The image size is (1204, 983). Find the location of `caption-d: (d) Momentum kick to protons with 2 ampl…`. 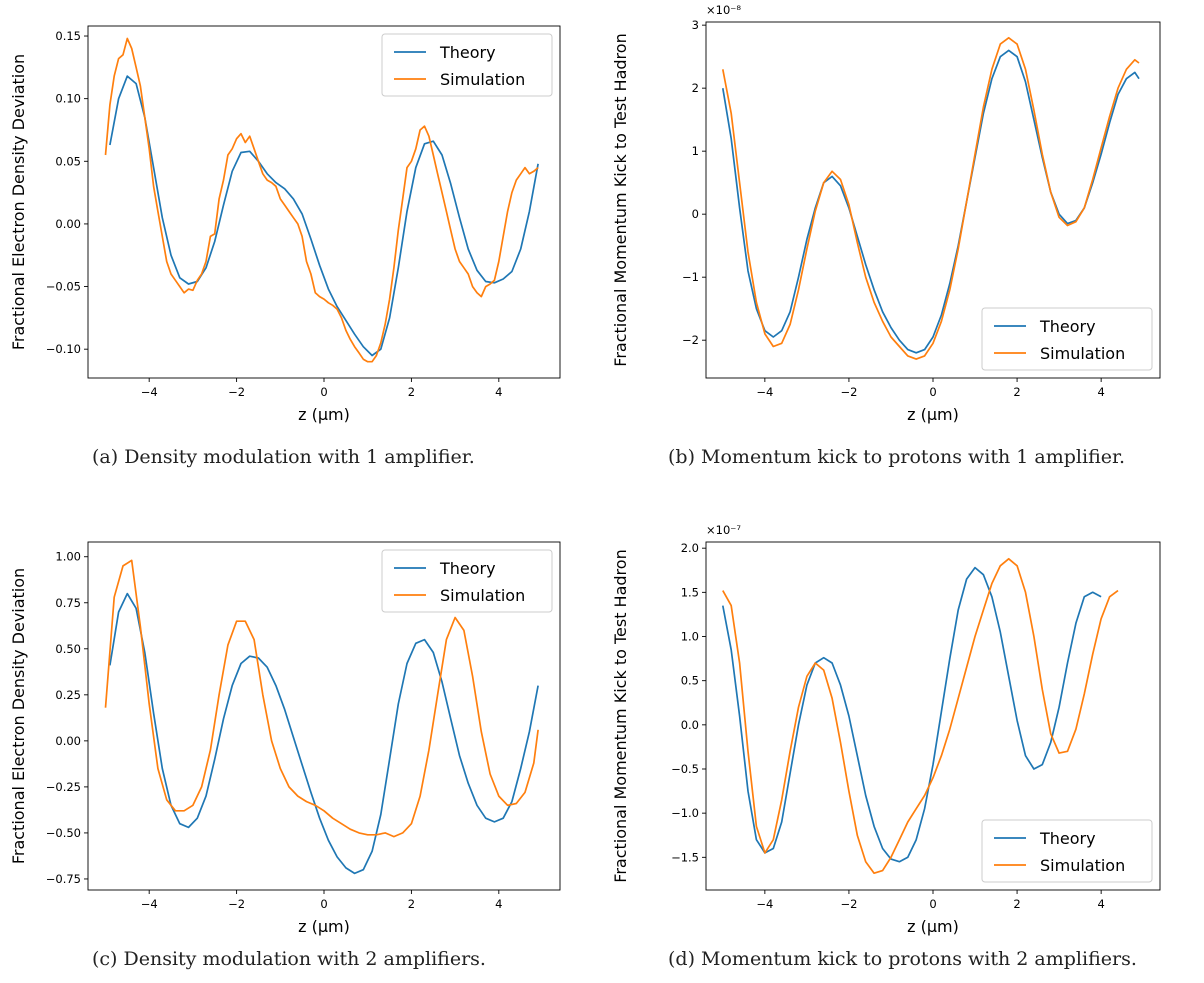

caption-d: (d) Momentum kick to protons with 2 ampl… is located at coordinates (902, 959).